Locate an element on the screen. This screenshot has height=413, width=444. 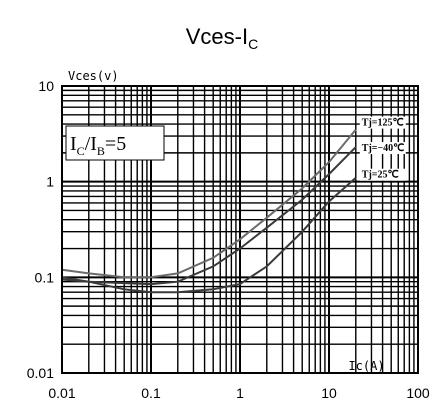
series-labels: Tj=125℃ Tj=−40℃ Tj=25℃ is located at coordinates (382, 148).